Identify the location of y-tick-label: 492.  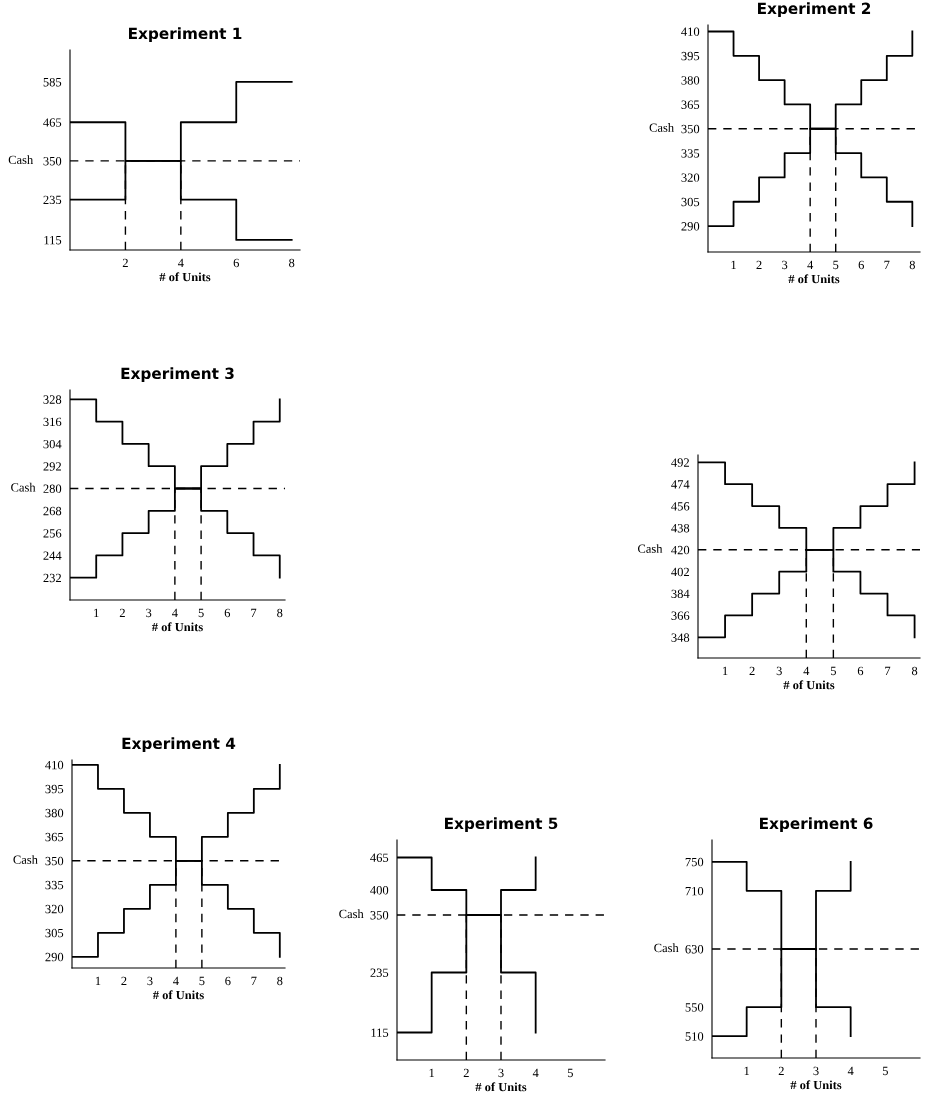
(680, 462).